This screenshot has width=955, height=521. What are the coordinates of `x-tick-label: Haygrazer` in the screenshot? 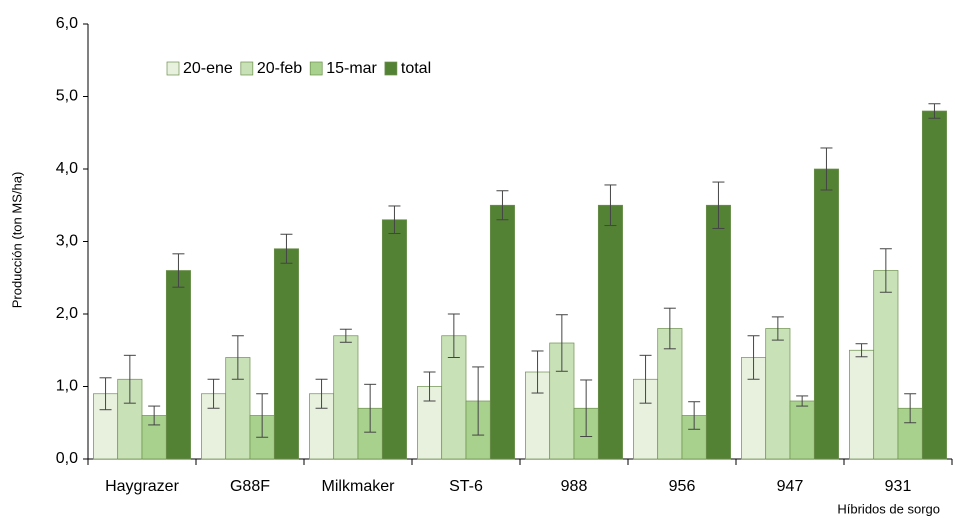 It's located at (142, 486).